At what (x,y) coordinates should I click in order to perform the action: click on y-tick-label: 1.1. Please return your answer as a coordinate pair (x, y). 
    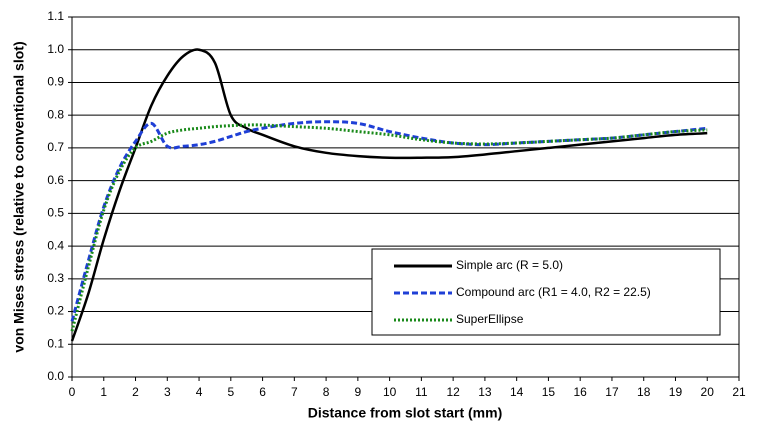
    Looking at the image, I should click on (55, 16).